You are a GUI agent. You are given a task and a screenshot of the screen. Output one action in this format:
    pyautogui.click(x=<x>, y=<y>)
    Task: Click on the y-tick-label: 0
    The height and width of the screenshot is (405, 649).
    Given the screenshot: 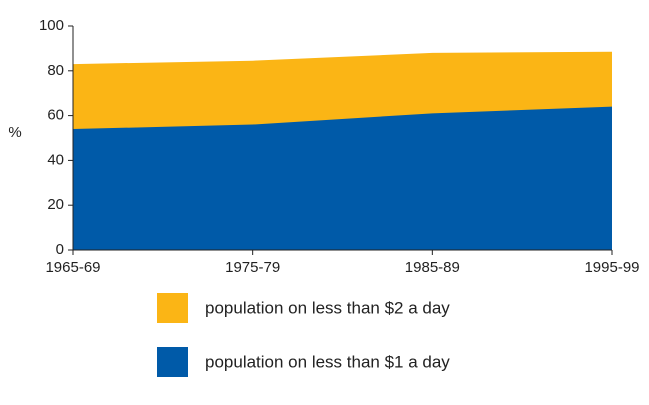 What is the action you would take?
    pyautogui.click(x=60, y=249)
    